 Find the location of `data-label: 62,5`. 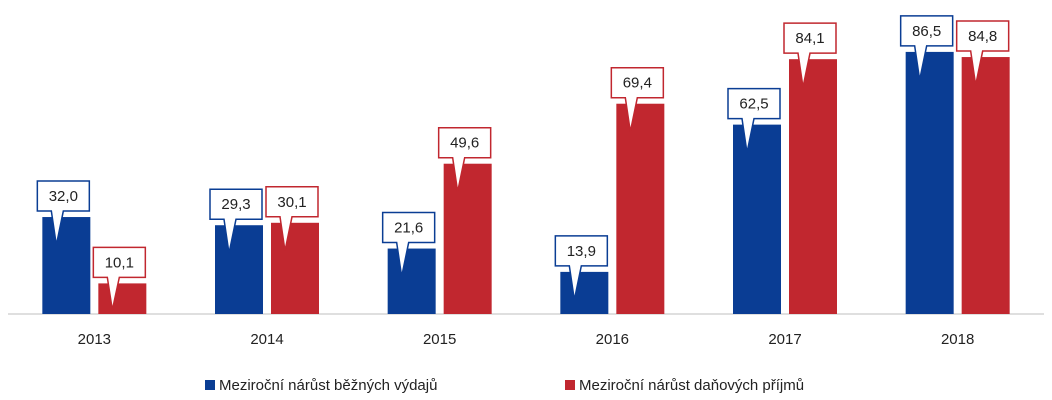

data-label: 62,5 is located at coordinates (753, 104).